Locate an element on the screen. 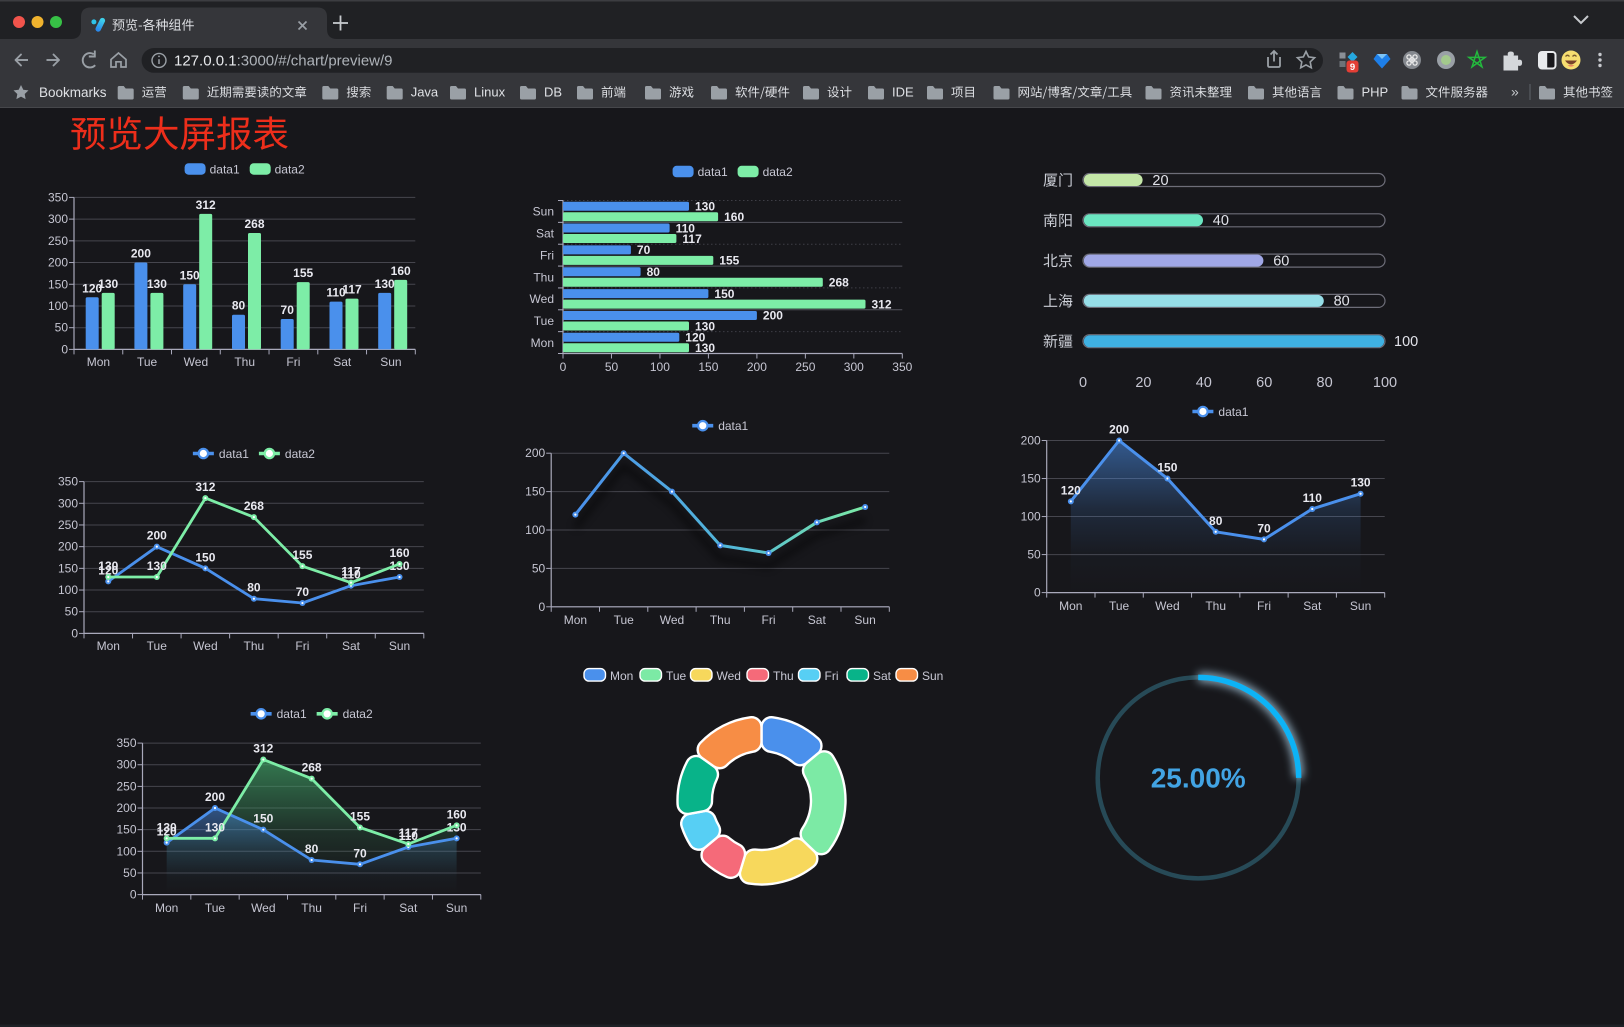 The image size is (1624, 1027). svg-text: 60 is located at coordinates (1281, 261).